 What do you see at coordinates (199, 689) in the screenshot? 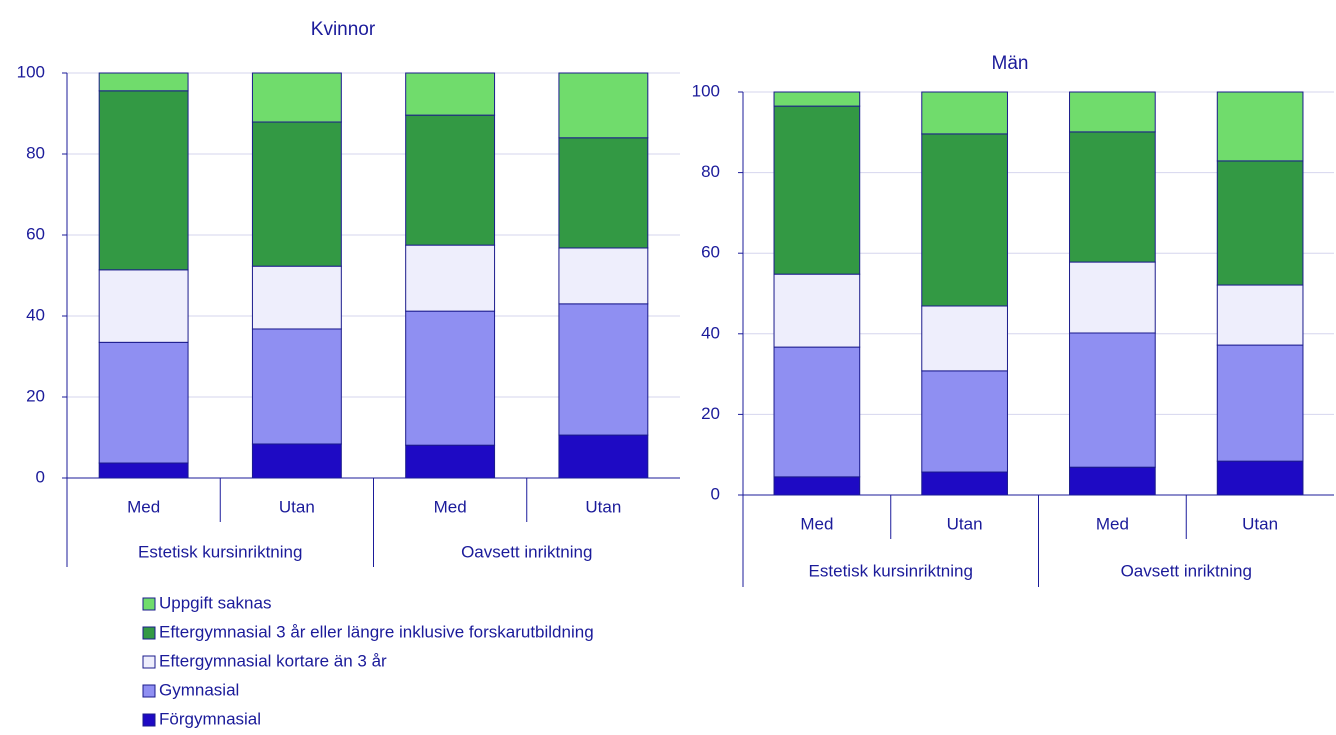
I see `legend-label: Gymnasial` at bounding box center [199, 689].